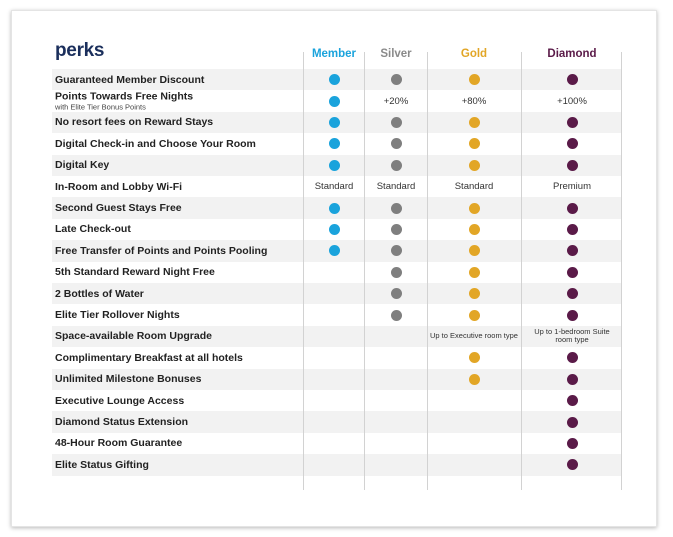 This screenshot has width=673, height=537. I want to click on table-row: 48-Hour Room Guarantee, so click(337, 443).